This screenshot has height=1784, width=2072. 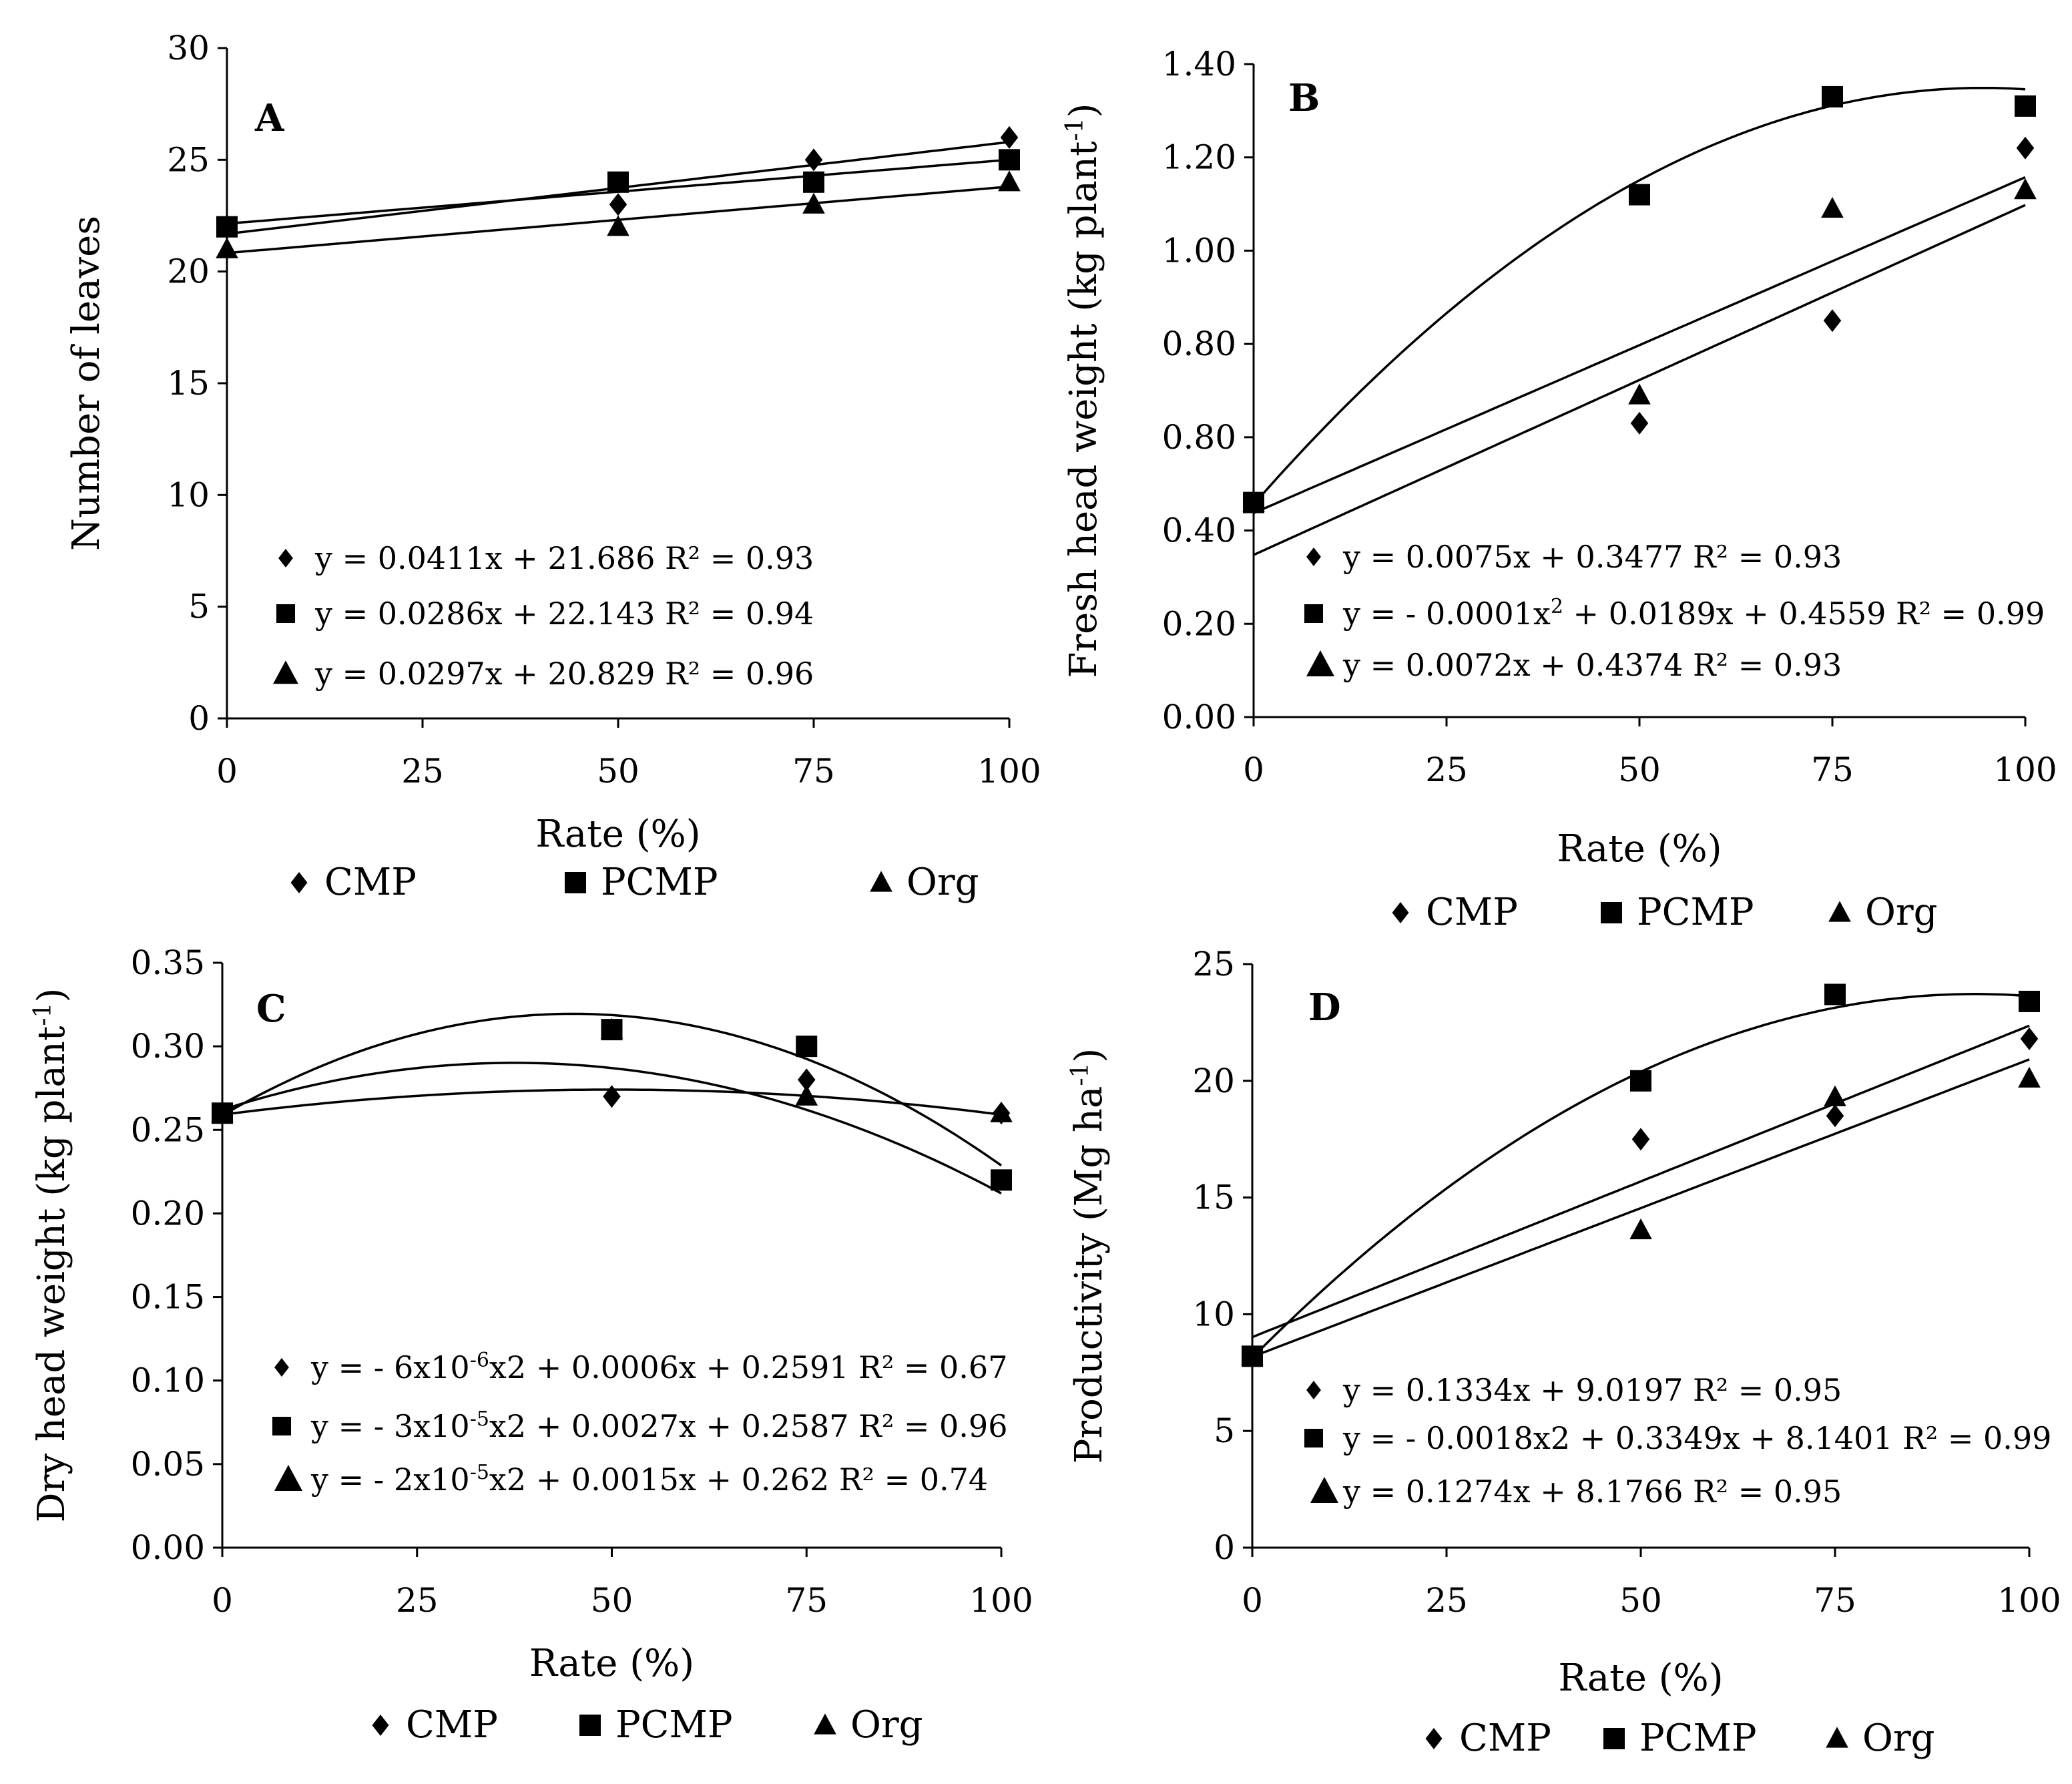 What do you see at coordinates (188, 159) in the screenshot?
I see `y-tick-label: 25` at bounding box center [188, 159].